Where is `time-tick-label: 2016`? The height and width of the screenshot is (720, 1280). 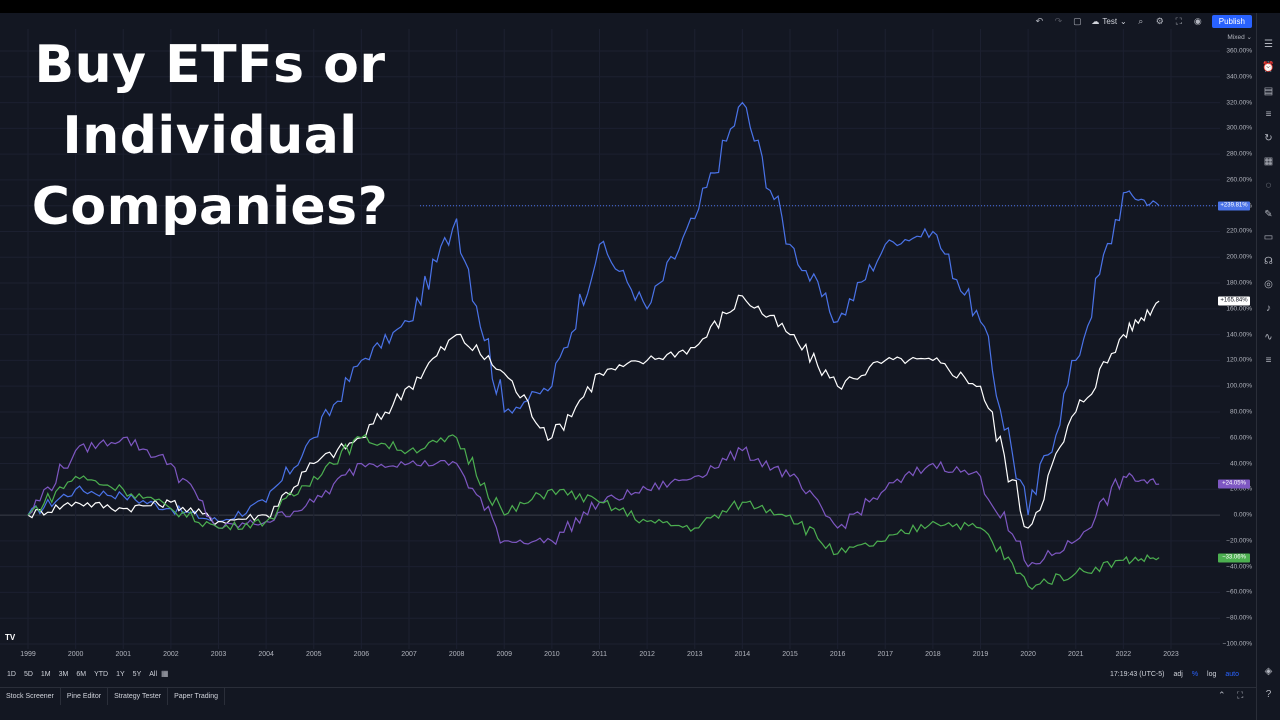
time-tick-label: 2016 is located at coordinates (837, 654).